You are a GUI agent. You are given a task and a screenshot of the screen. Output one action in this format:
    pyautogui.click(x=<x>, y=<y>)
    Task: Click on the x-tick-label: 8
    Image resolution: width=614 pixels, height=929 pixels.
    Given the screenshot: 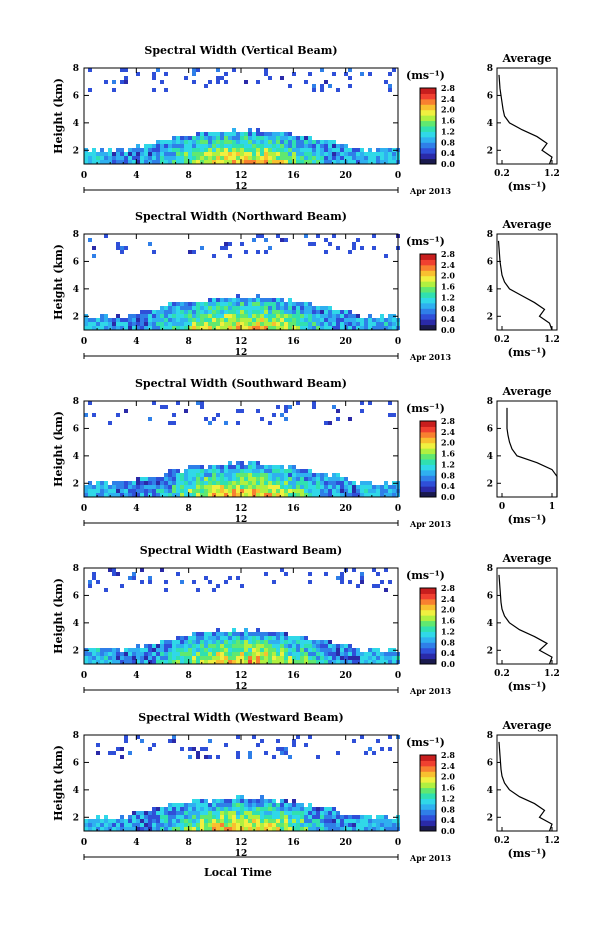 What is the action you would take?
    pyautogui.click(x=189, y=676)
    